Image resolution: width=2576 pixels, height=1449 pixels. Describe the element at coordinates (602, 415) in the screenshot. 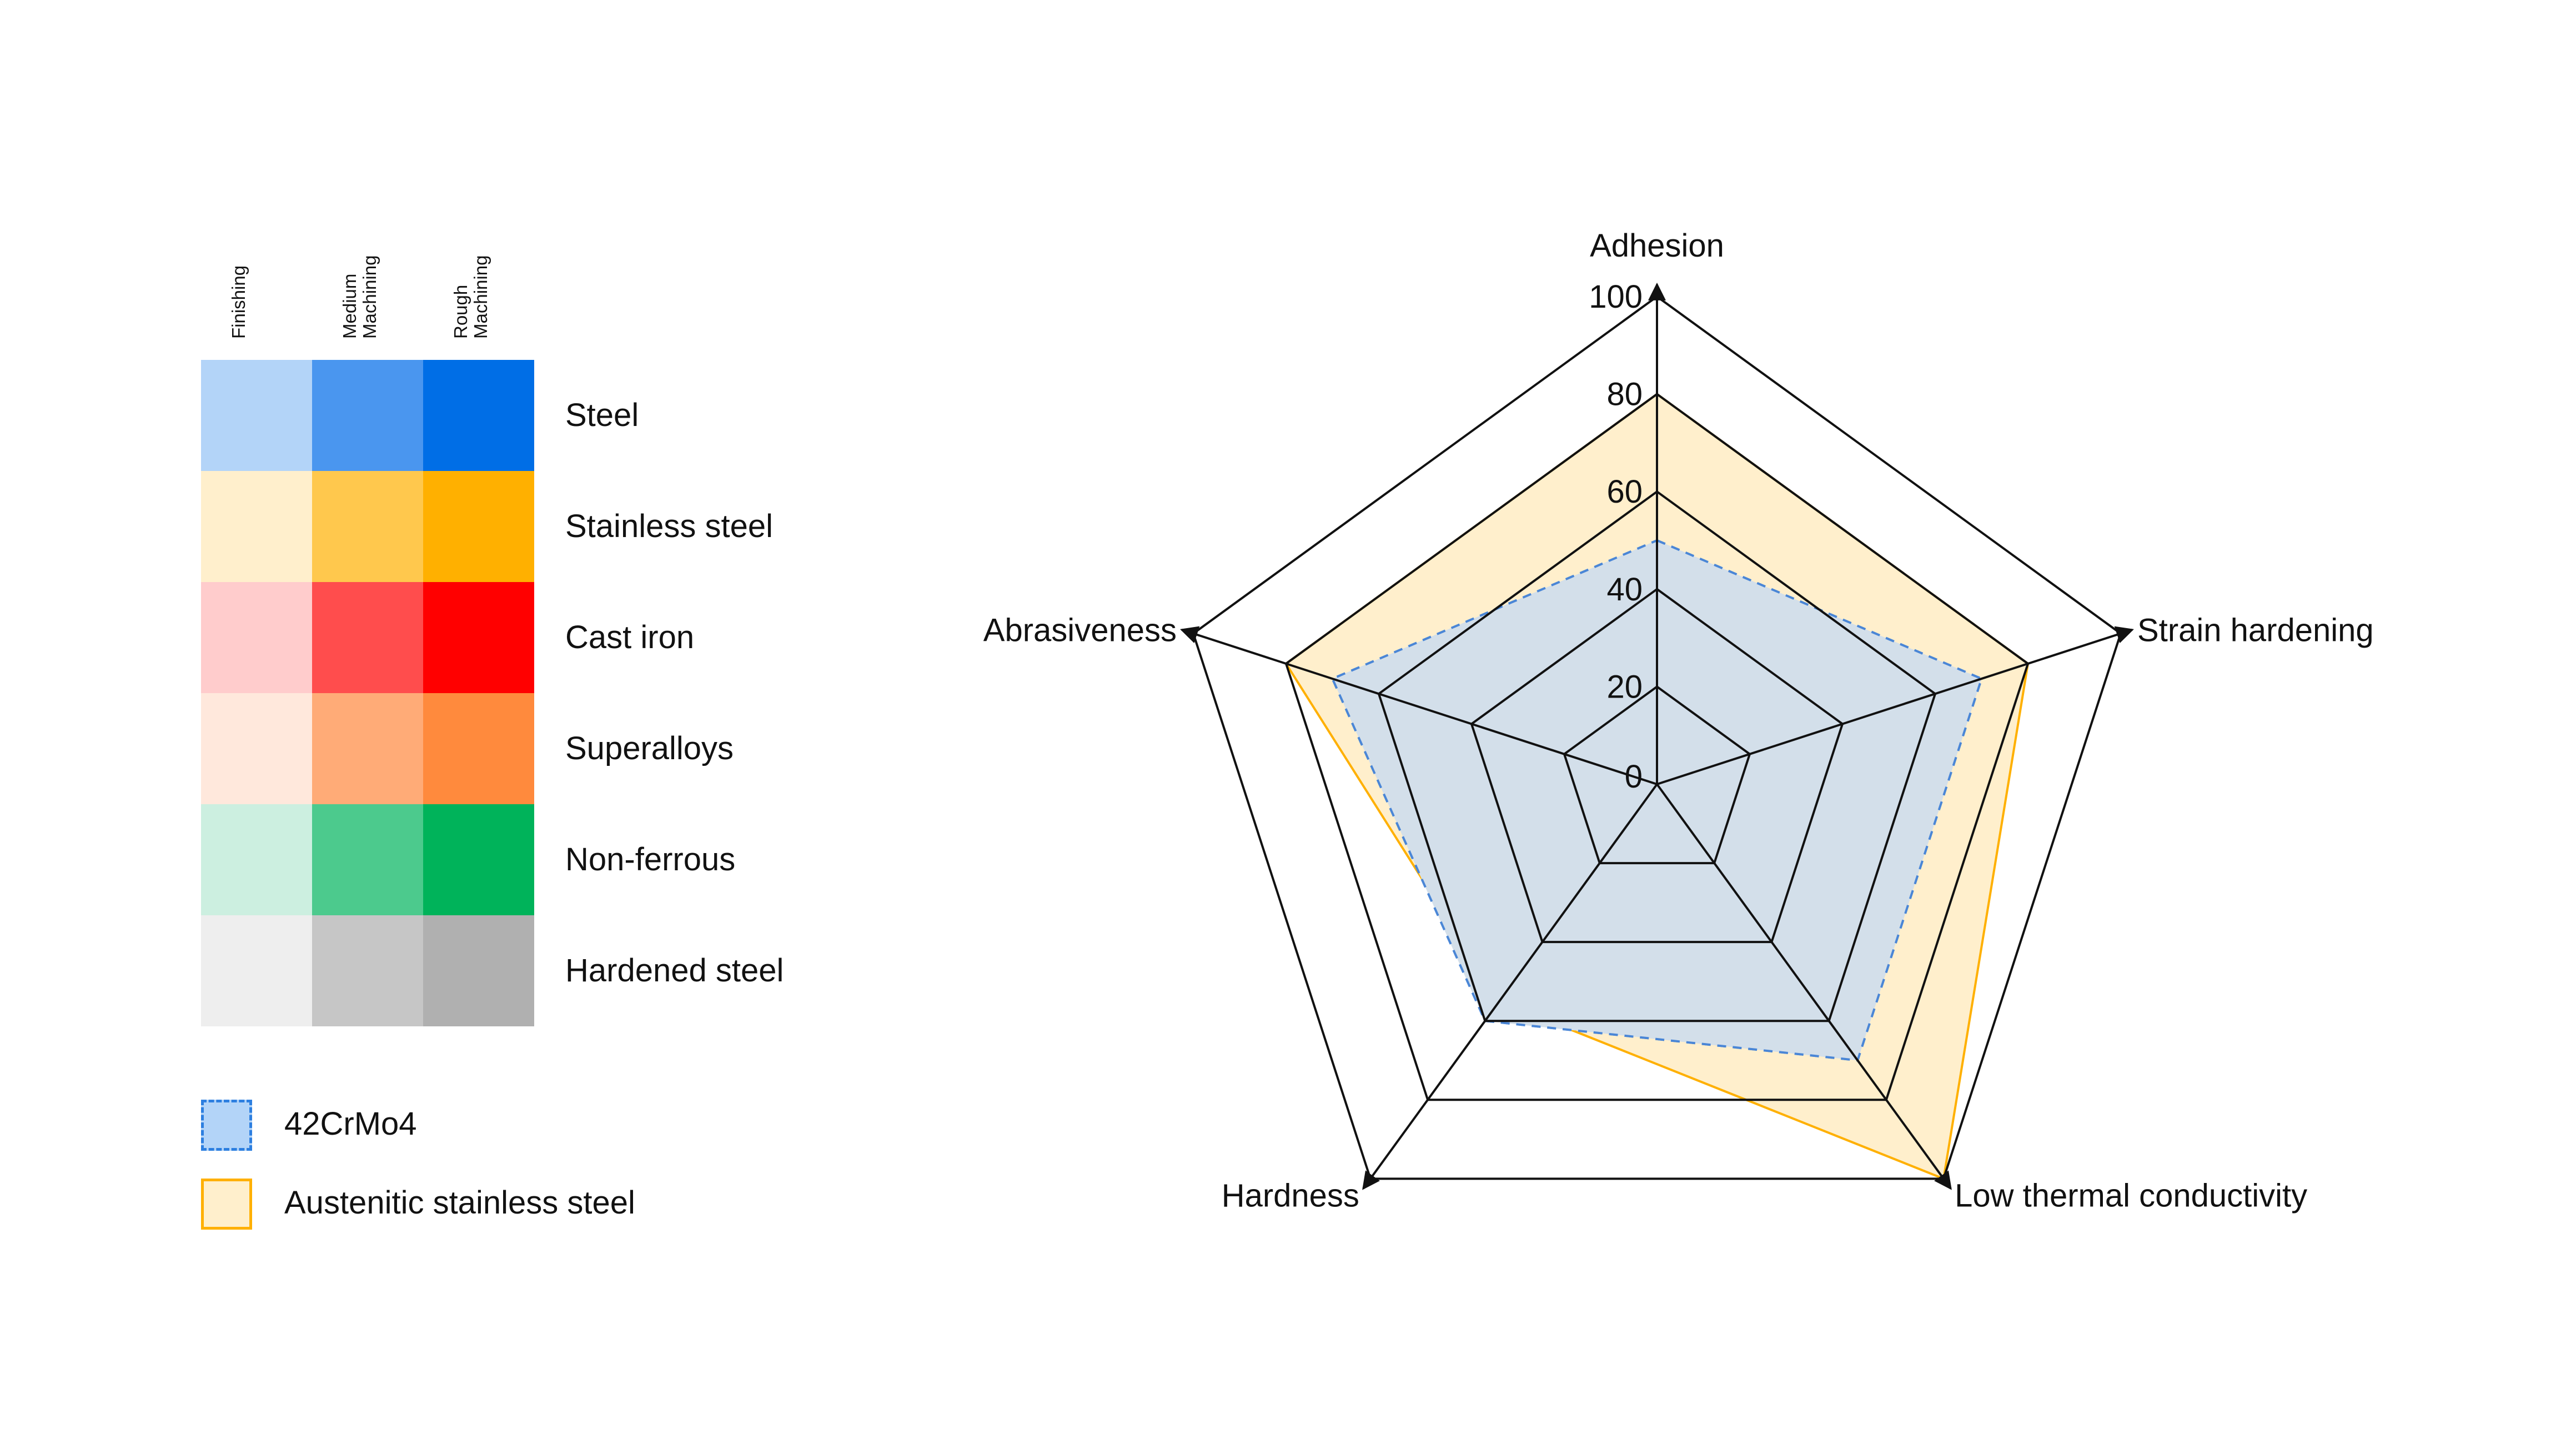

I see `matrix-row-label: Steel` at that location.